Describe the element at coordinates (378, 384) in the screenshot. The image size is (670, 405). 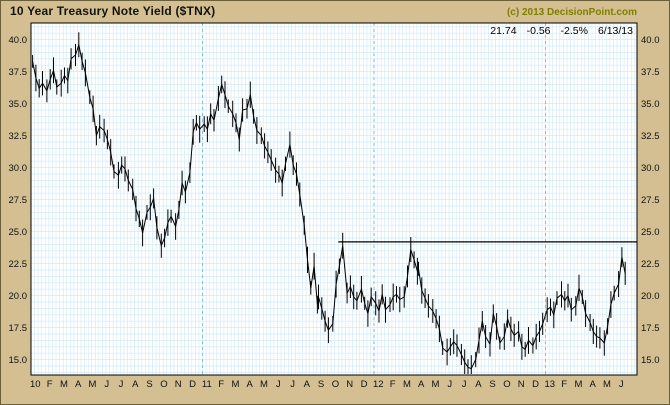
I see `svg-text: 12` at that location.